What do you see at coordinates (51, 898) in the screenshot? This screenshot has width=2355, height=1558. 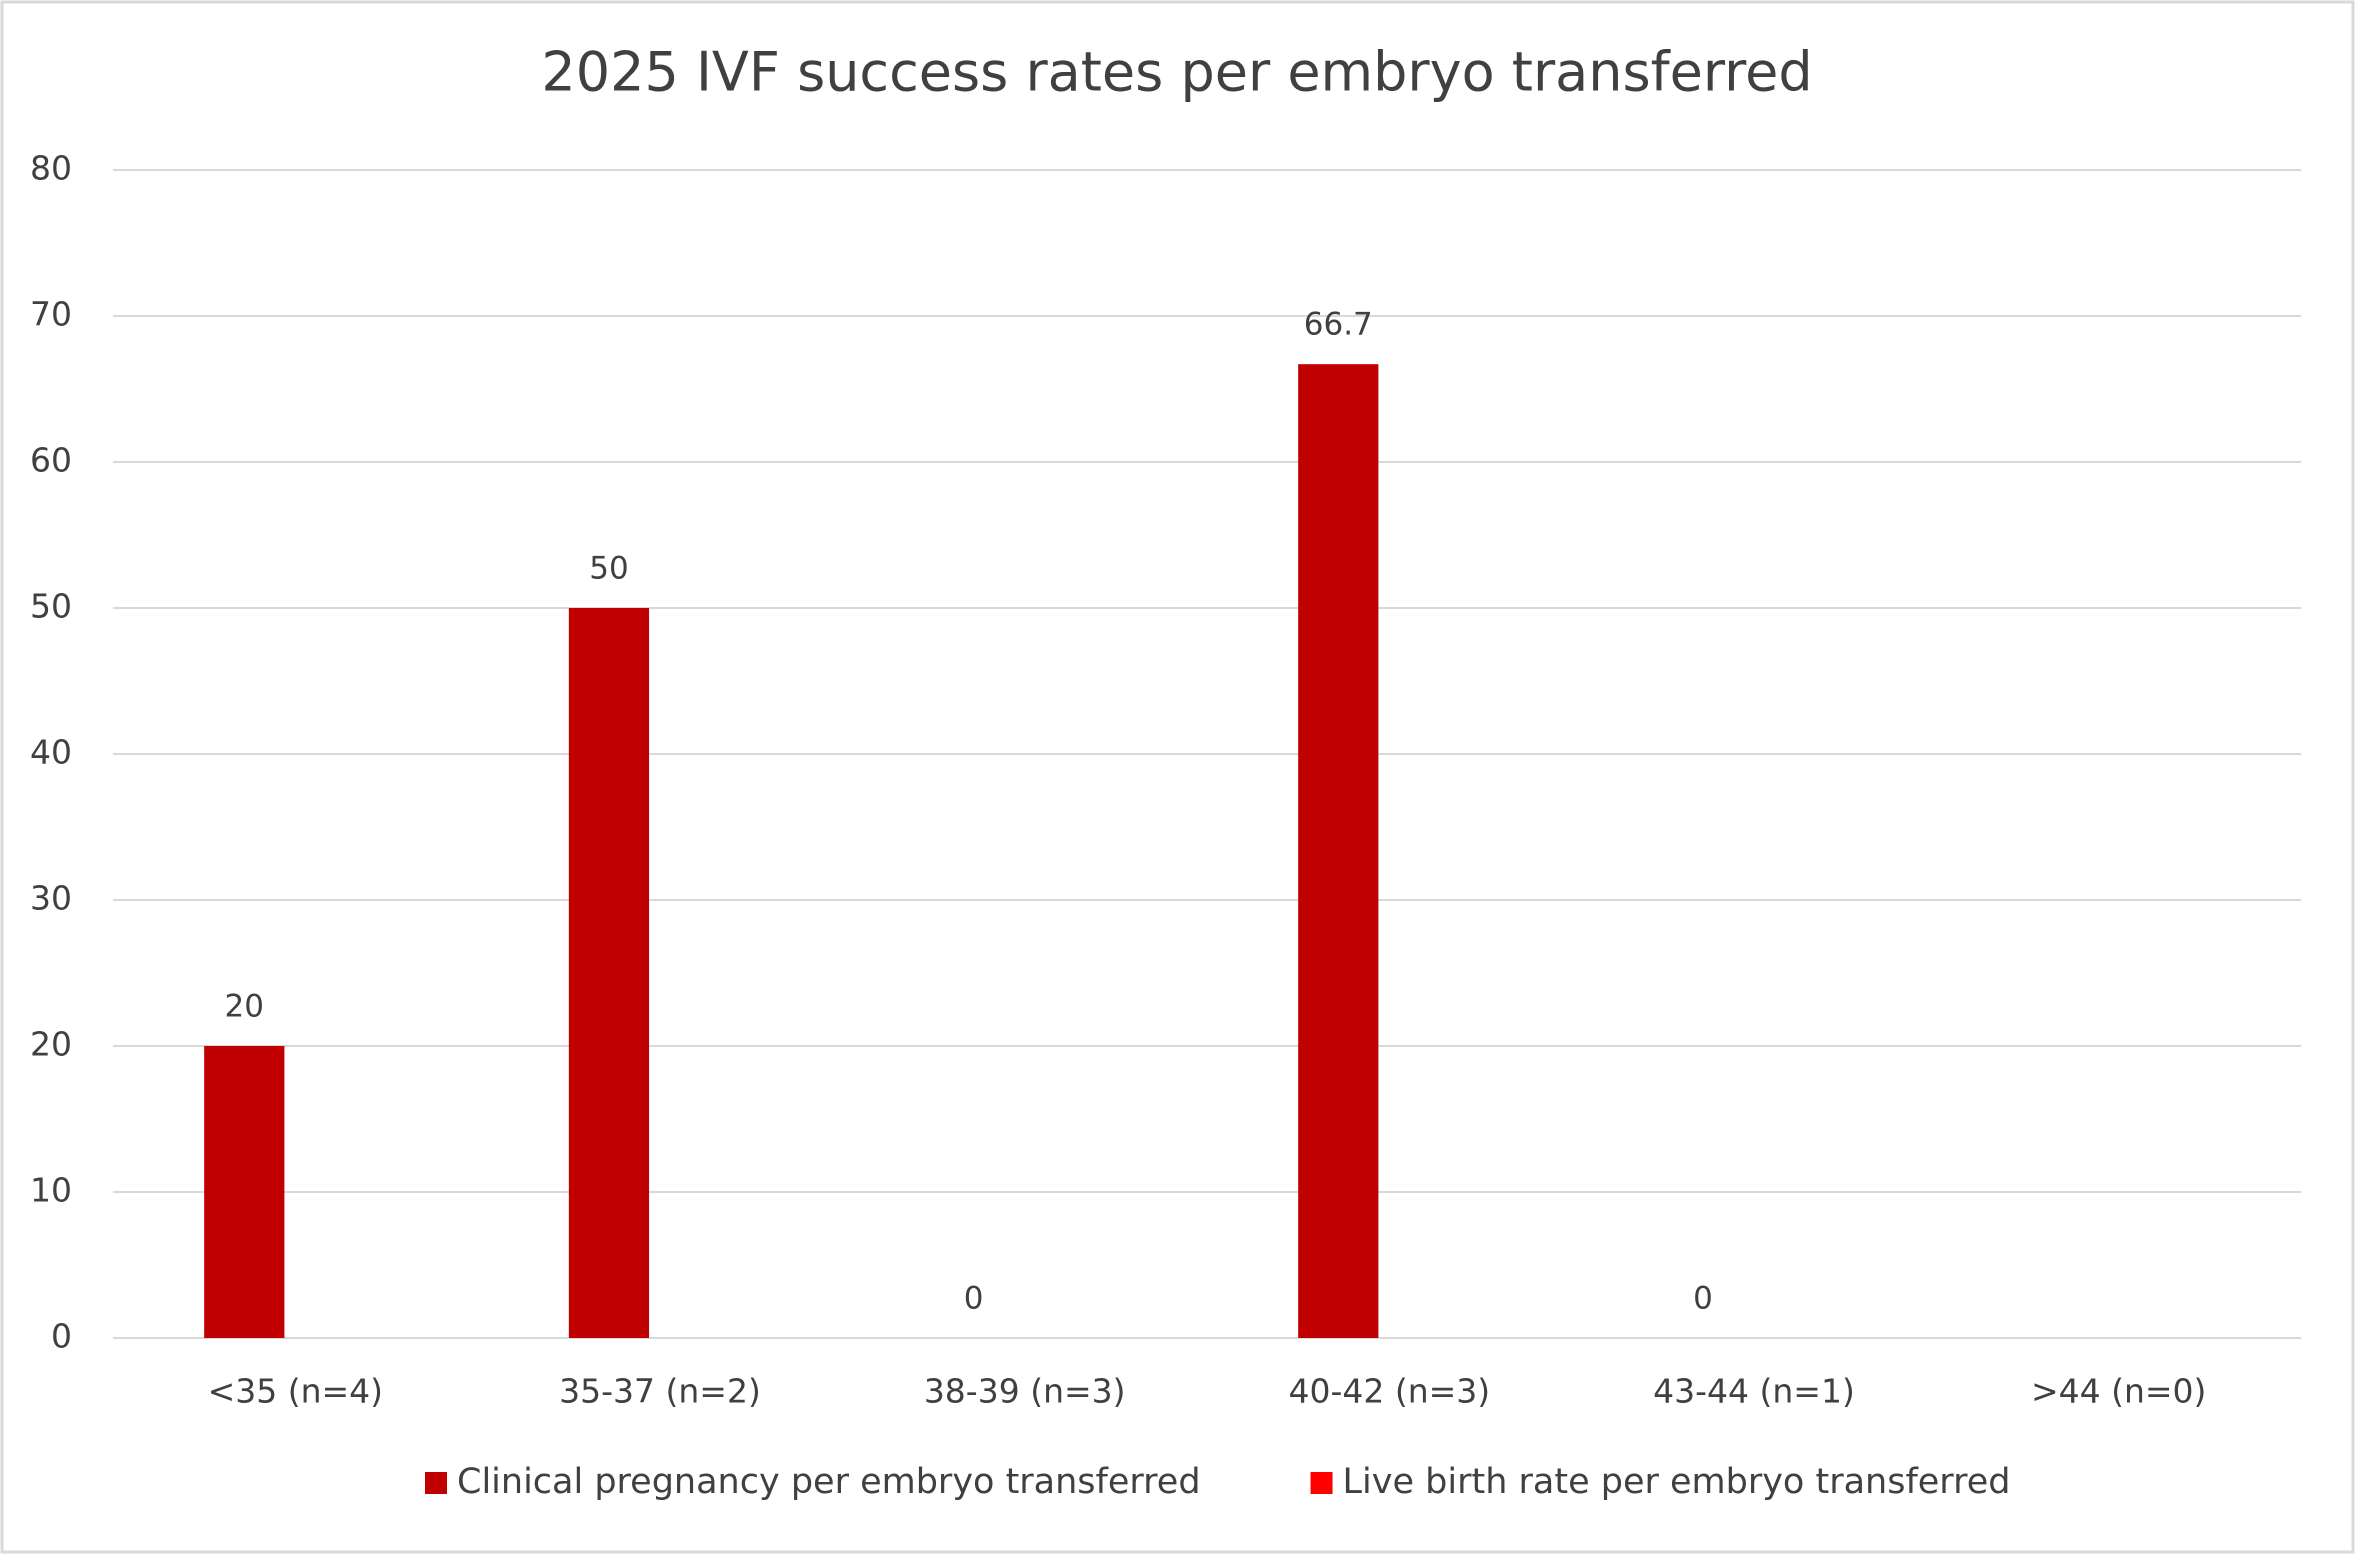 I see `y-tick-label: 30` at bounding box center [51, 898].